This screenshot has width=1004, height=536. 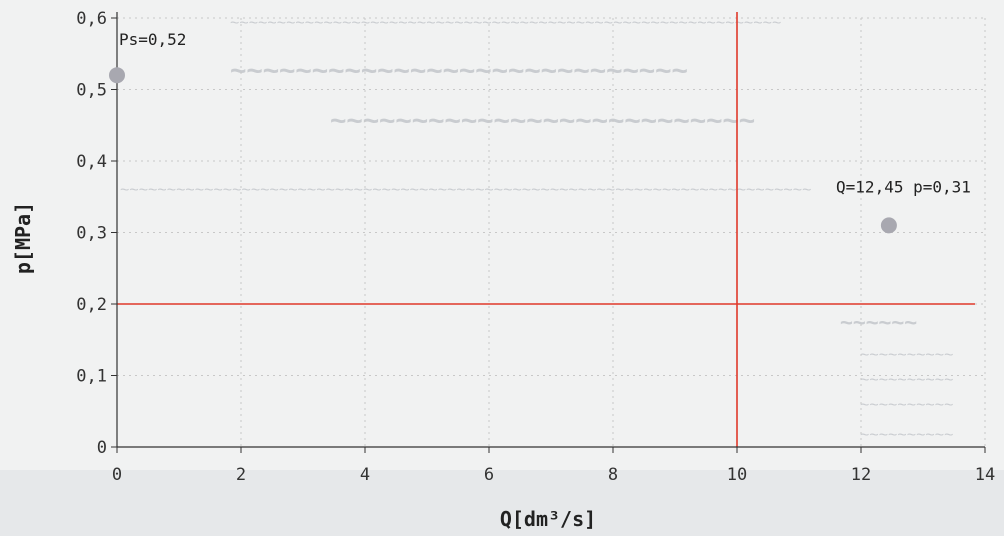 I want to click on x-tick-label: 10, so click(x=737, y=475).